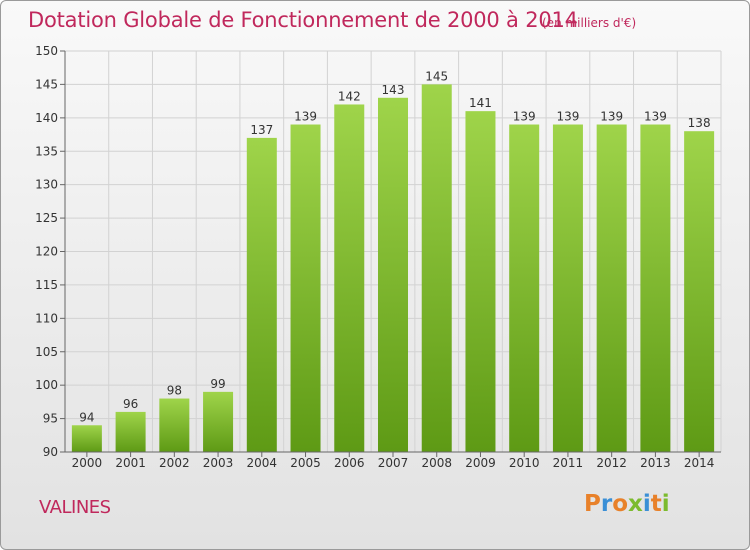  I want to click on x-tick-label: 2013, so click(655, 463).